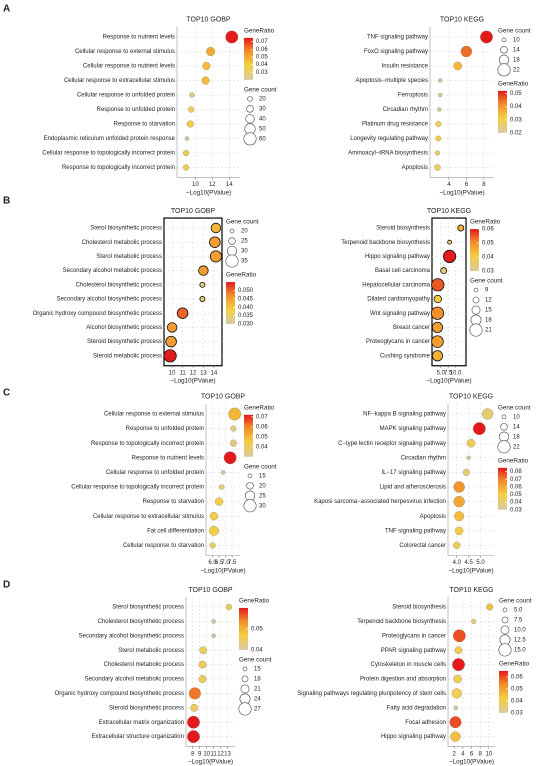 This screenshot has height=766, width=550. Describe the element at coordinates (516, 50) in the screenshot. I see `size-key-label: 14` at that location.